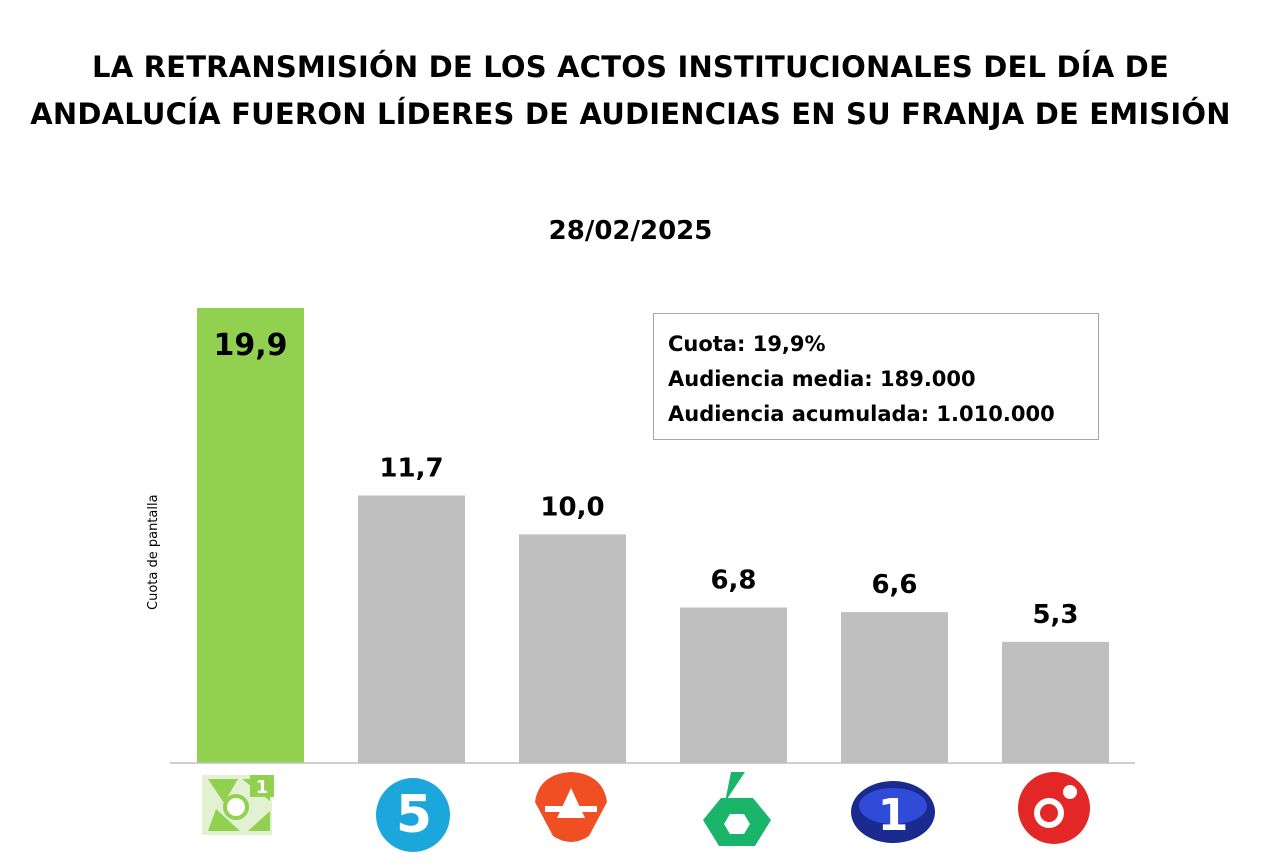 The width and height of the screenshot is (1261, 866). Describe the element at coordinates (250, 345) in the screenshot. I see `value-label-canal-sur-1: 19,9` at that location.